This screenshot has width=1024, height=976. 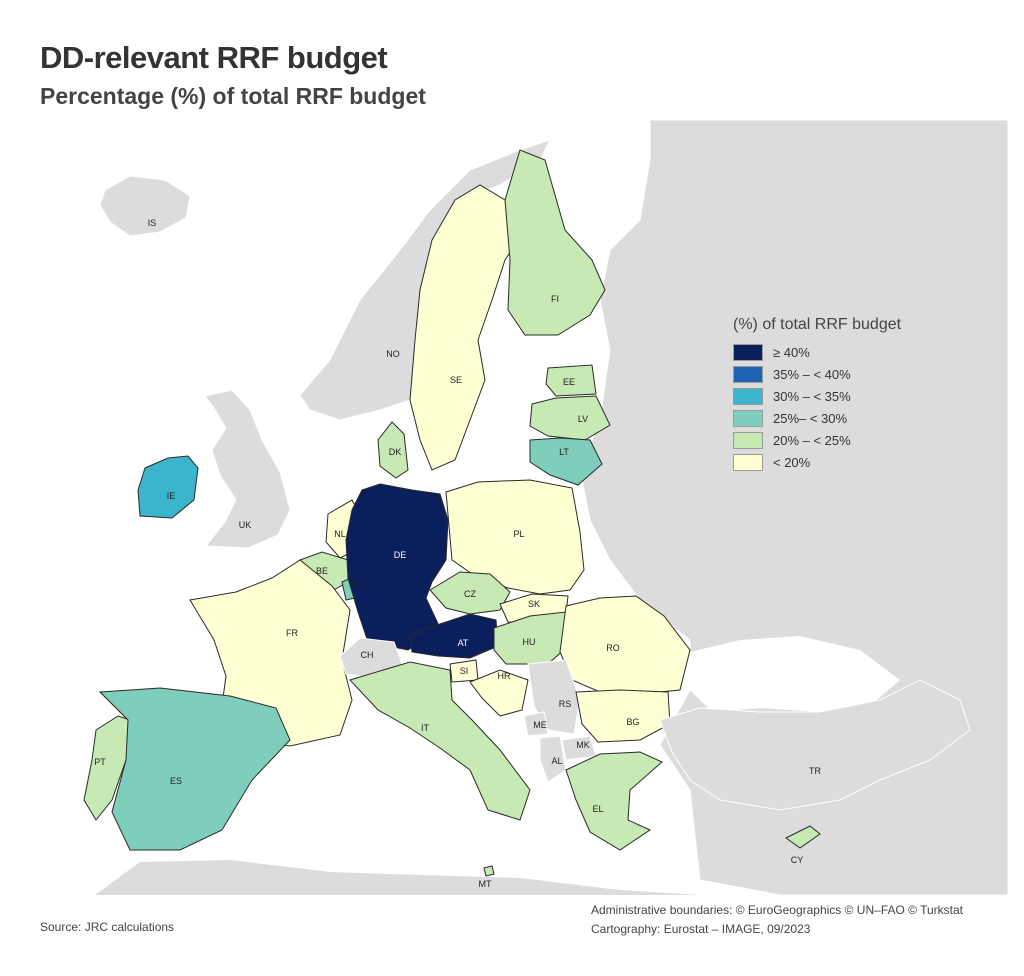 What do you see at coordinates (340, 534) in the screenshot?
I see `country-label-nl: NL` at bounding box center [340, 534].